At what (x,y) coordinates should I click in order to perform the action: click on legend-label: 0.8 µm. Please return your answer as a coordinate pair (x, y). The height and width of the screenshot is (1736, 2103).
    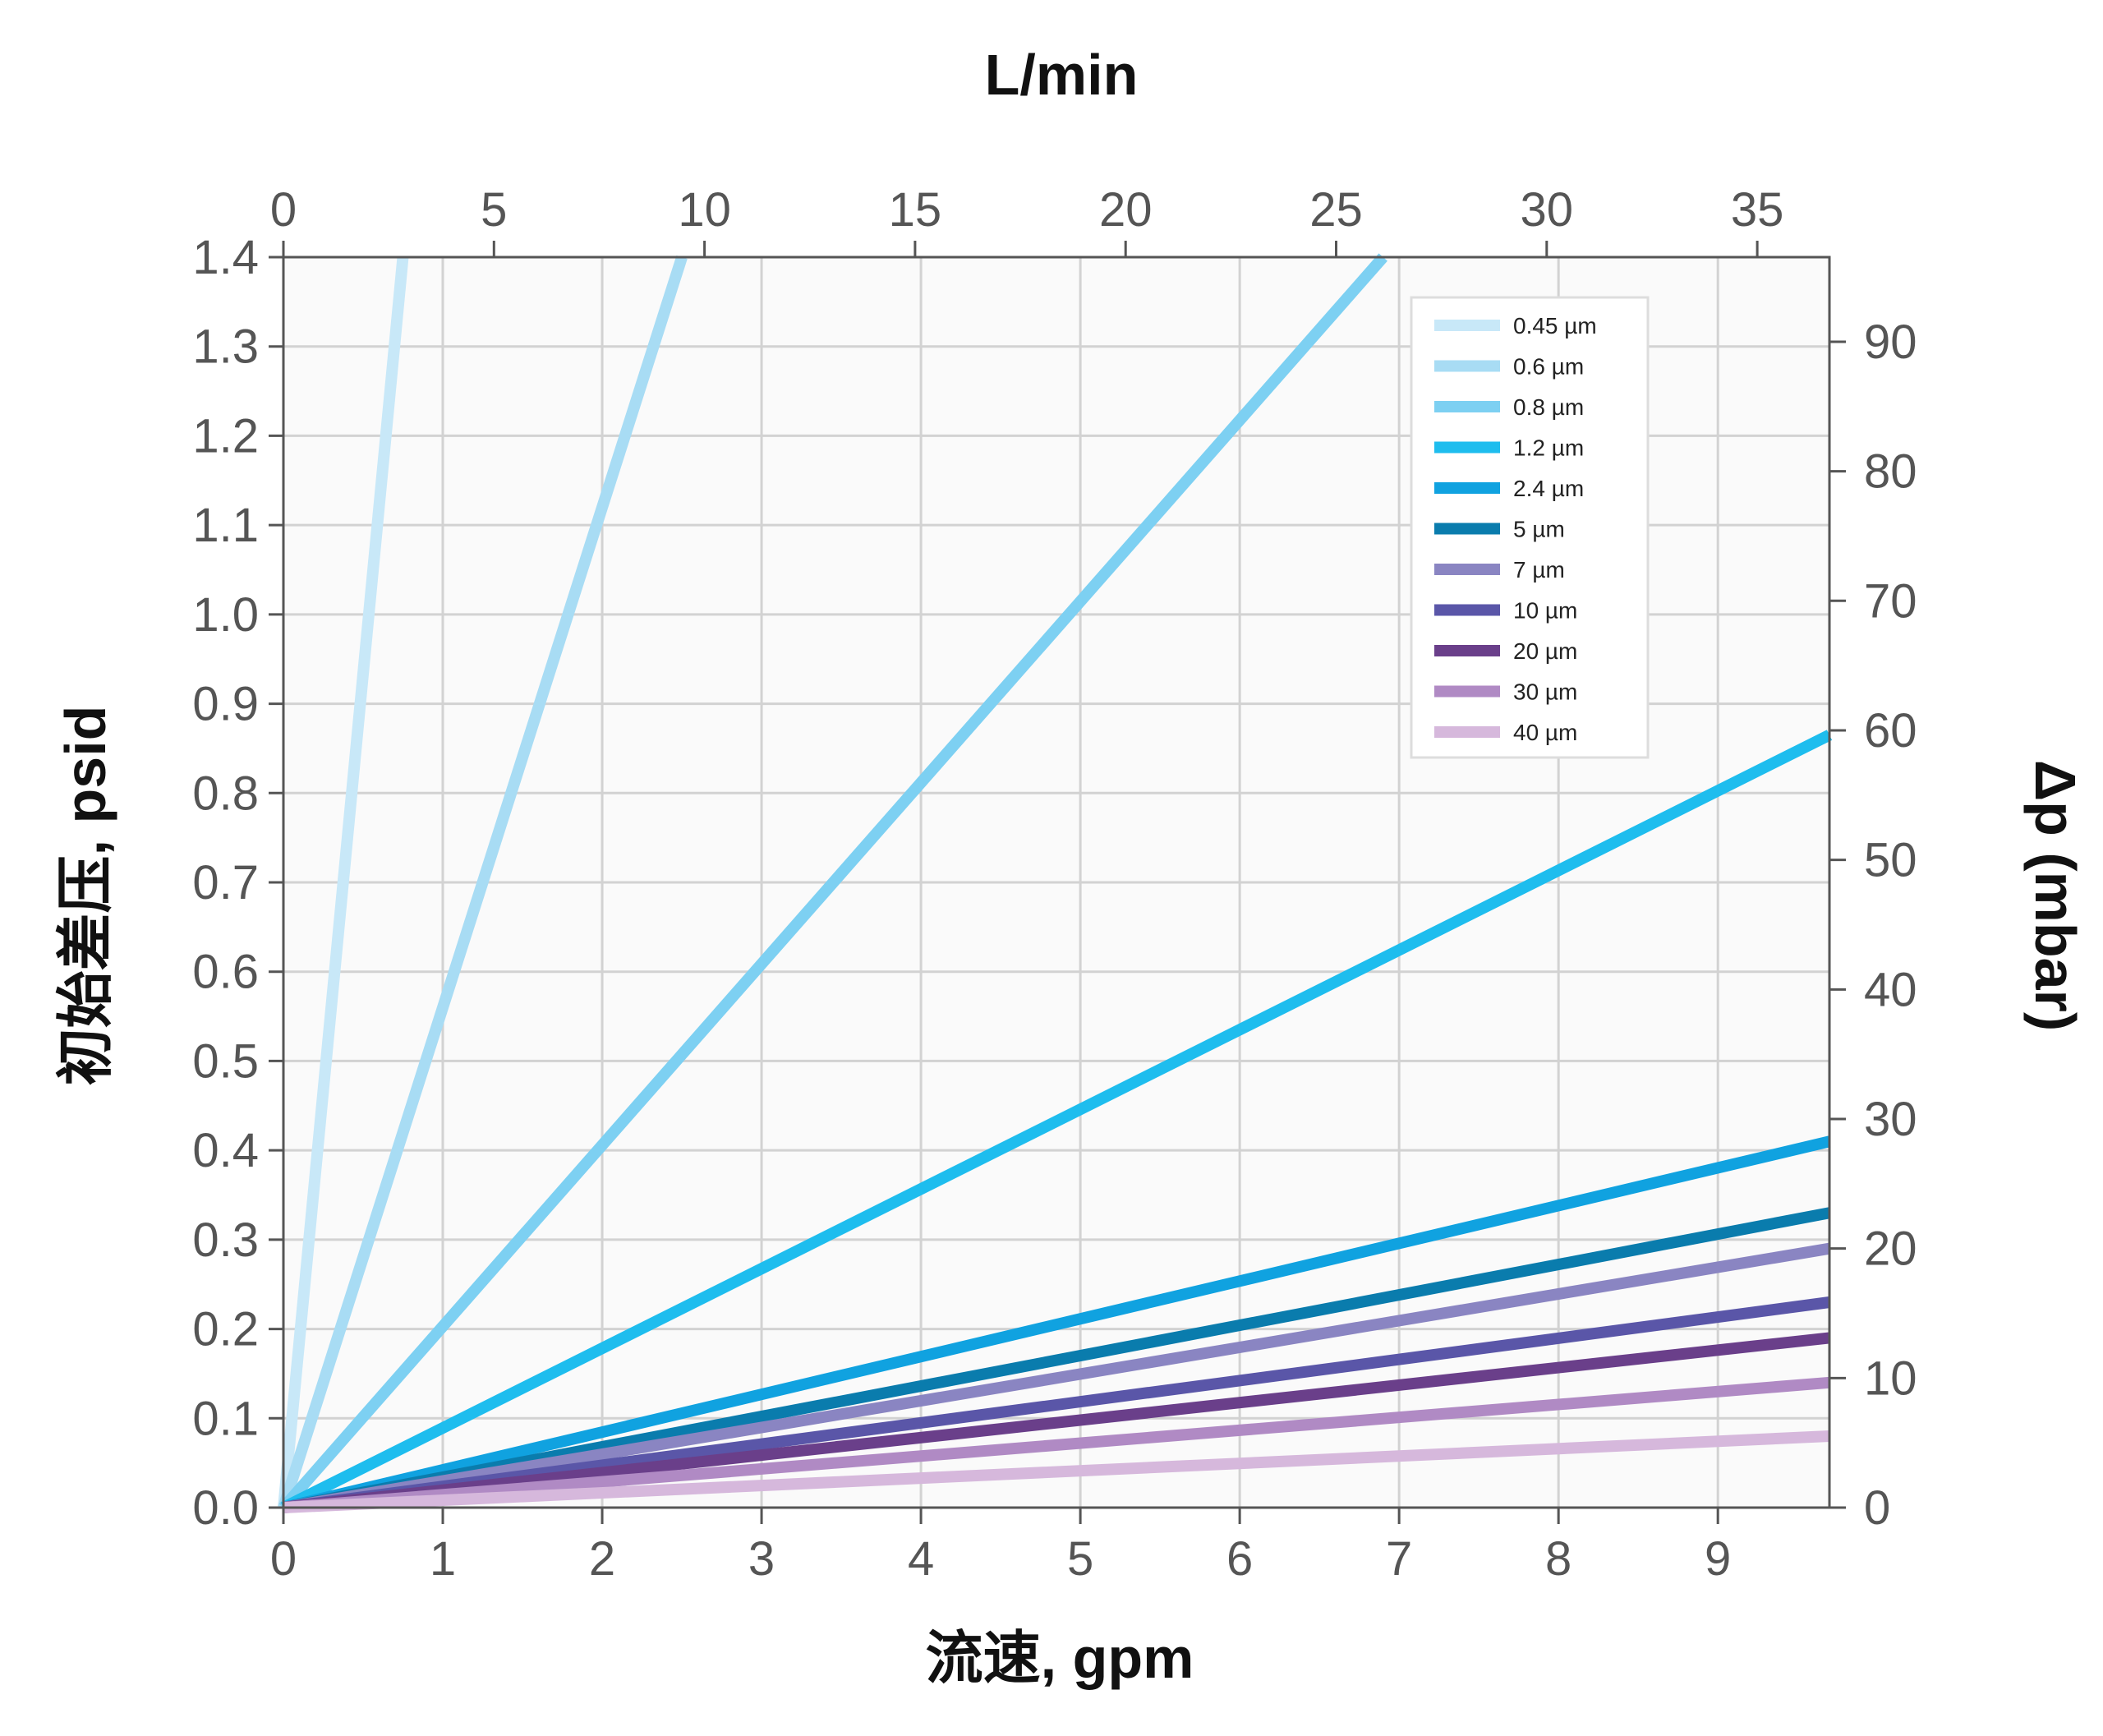
    Looking at the image, I should click on (1549, 407).